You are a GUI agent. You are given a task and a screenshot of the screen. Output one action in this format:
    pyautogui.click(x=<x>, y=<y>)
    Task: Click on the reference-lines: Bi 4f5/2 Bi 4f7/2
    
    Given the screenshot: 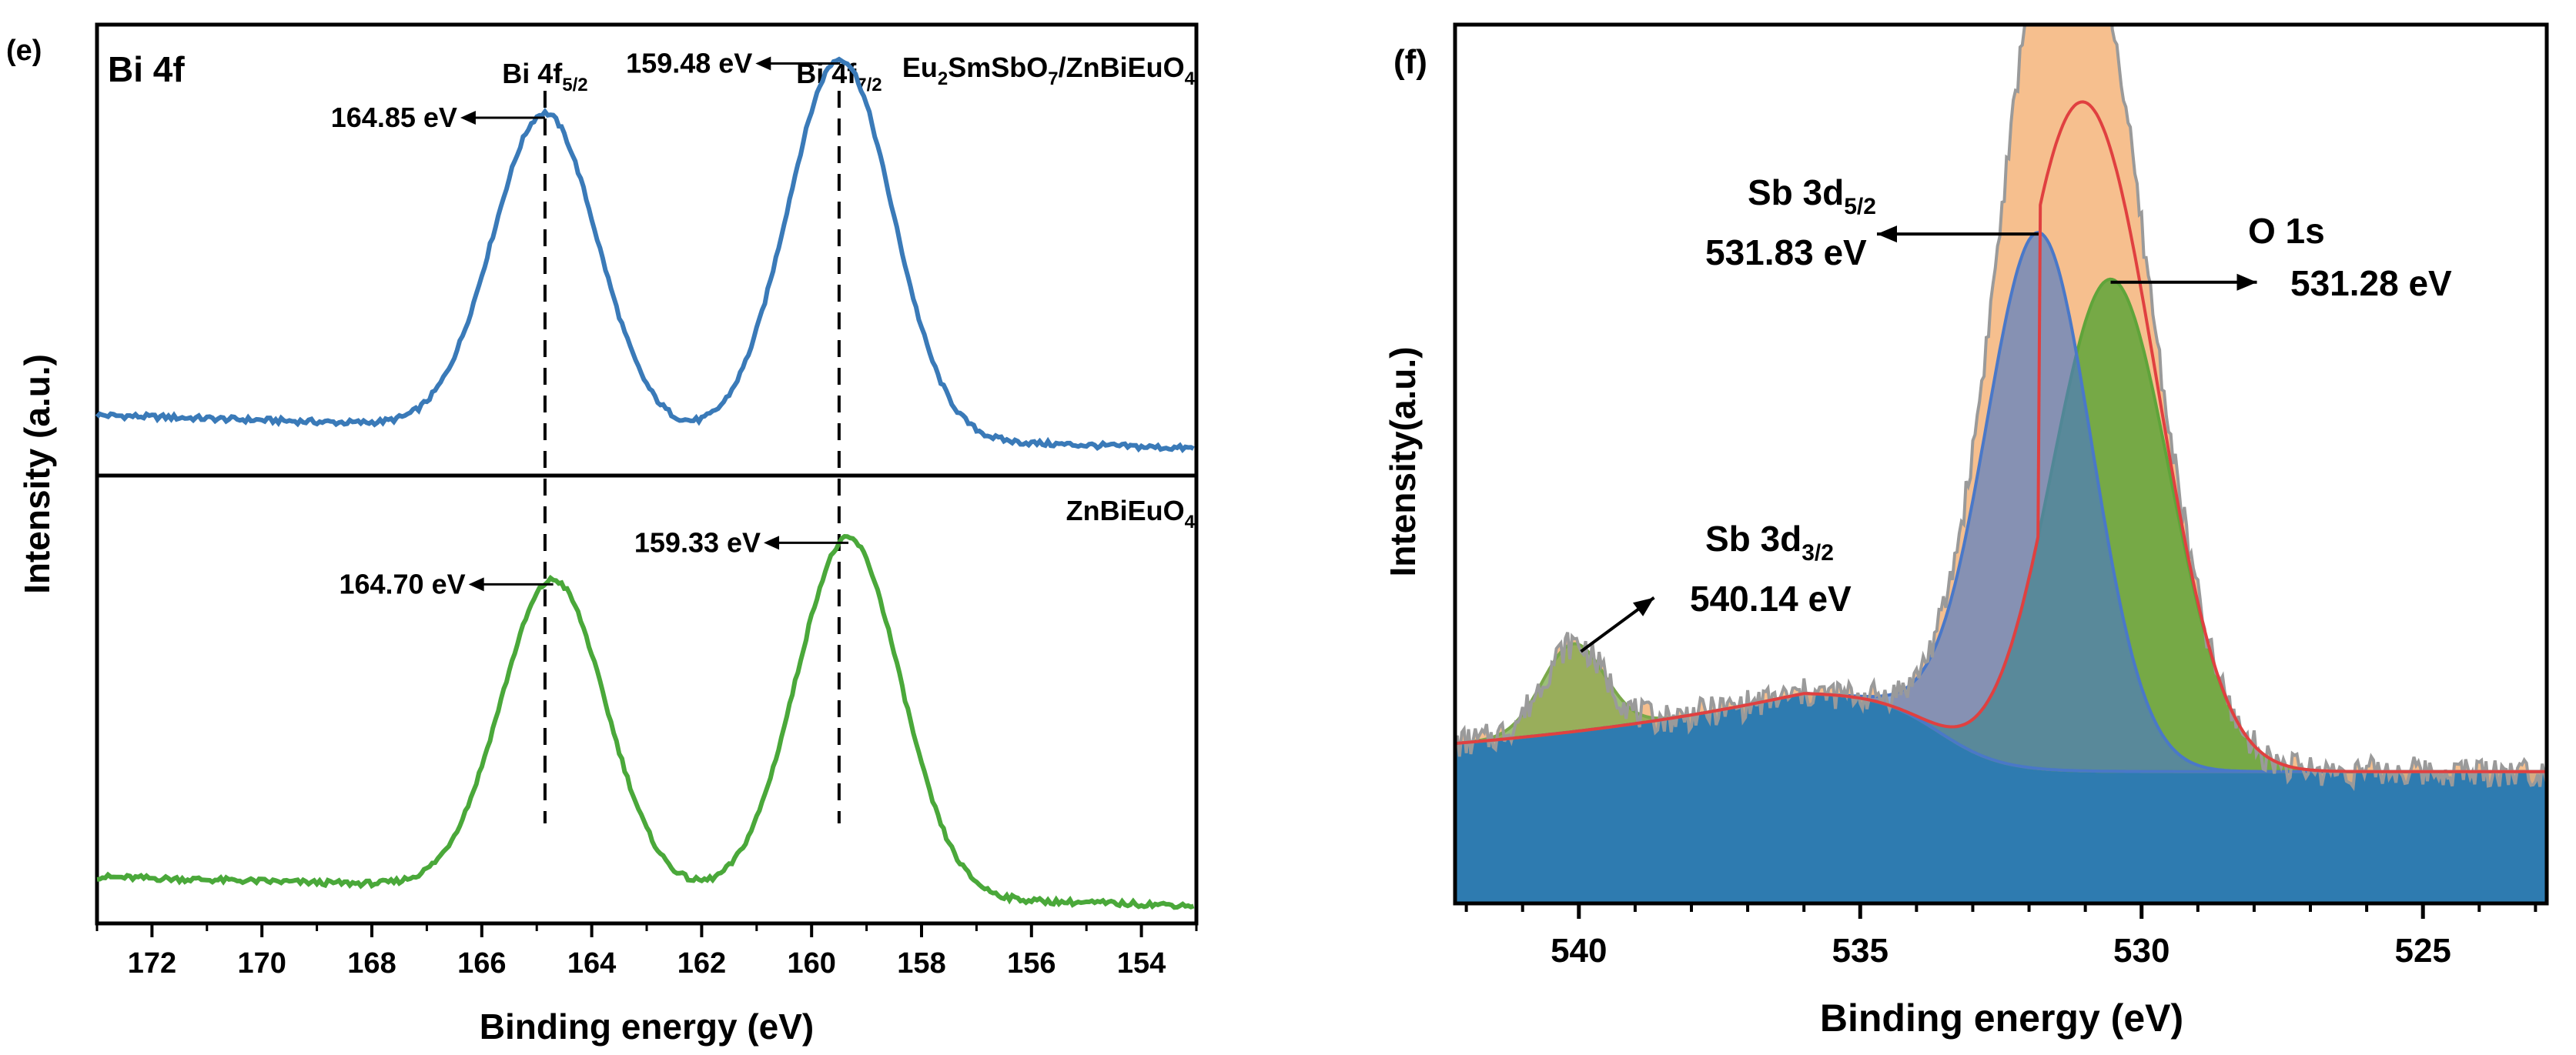 What is the action you would take?
    pyautogui.click(x=692, y=440)
    